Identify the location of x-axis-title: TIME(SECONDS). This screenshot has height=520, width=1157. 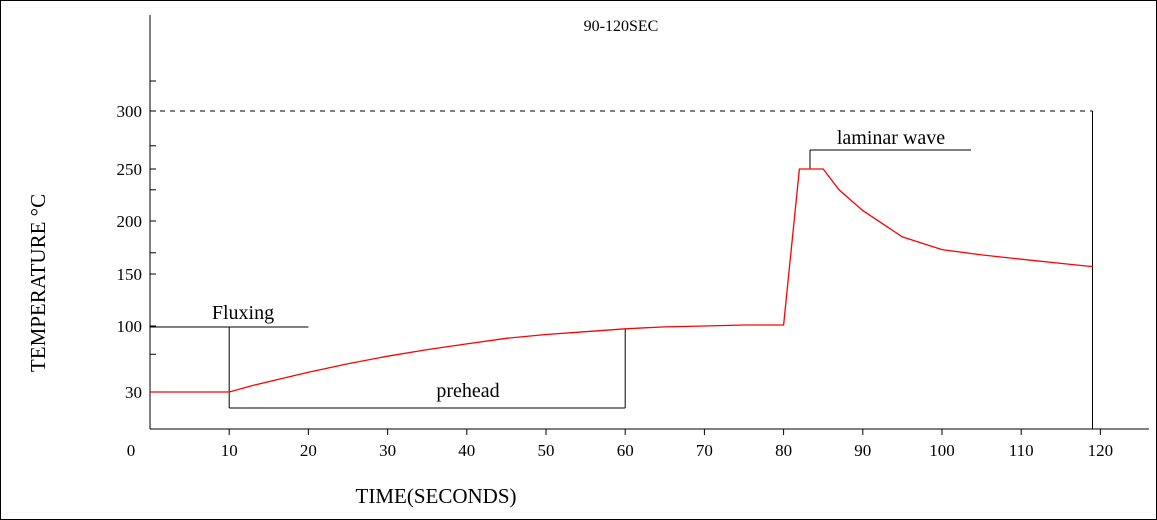
(436, 496).